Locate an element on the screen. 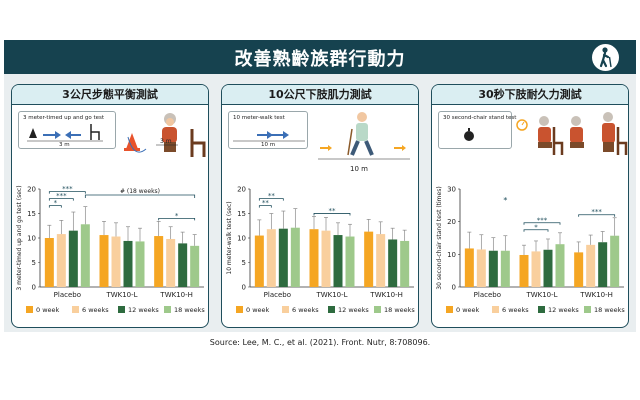  y-tick-label: 30 is located at coordinates (451, 190).